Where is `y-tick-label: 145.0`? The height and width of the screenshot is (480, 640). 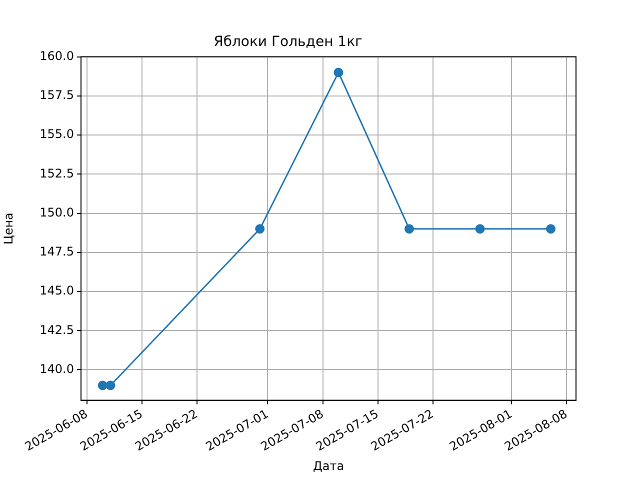 y-tick-label: 145.0 is located at coordinates (57, 291).